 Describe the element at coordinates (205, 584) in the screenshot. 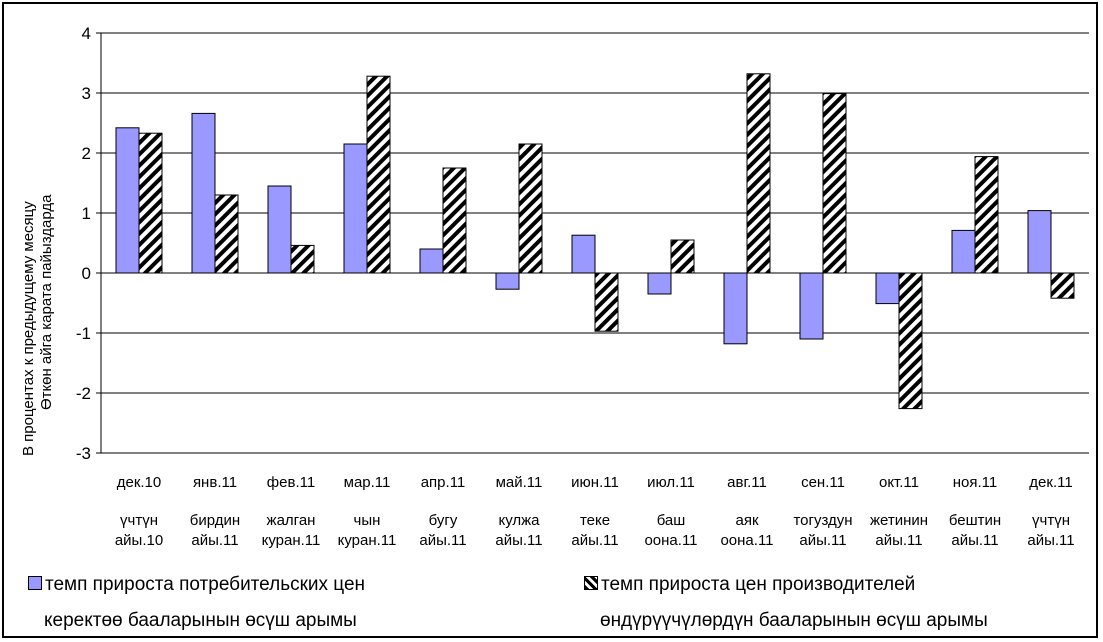

I see `legend-label-cpi: темп прироста потребительских цен` at that location.